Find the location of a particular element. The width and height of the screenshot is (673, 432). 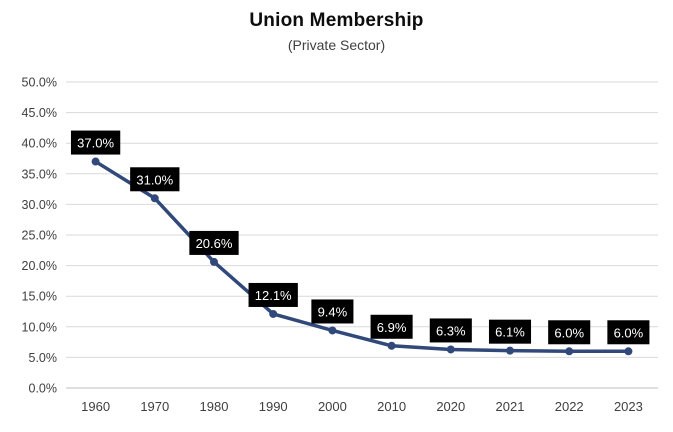

x-axis-tick-label: 2021 is located at coordinates (510, 406).